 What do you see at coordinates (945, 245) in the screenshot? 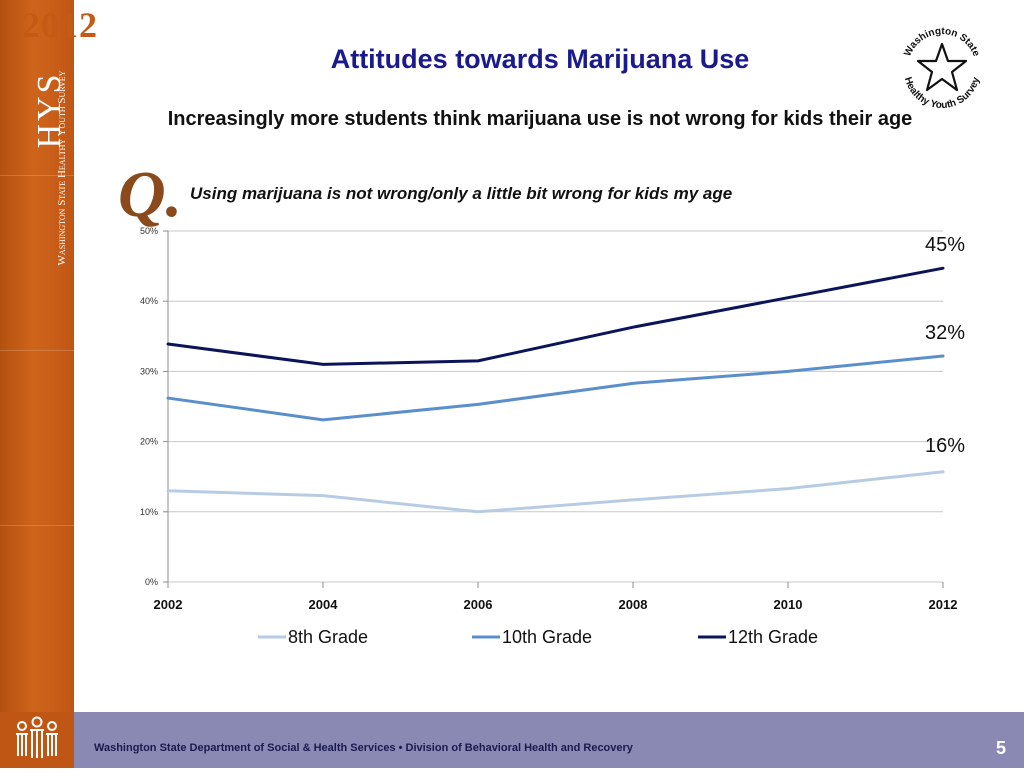
I see `data-label: 45%` at bounding box center [945, 245].